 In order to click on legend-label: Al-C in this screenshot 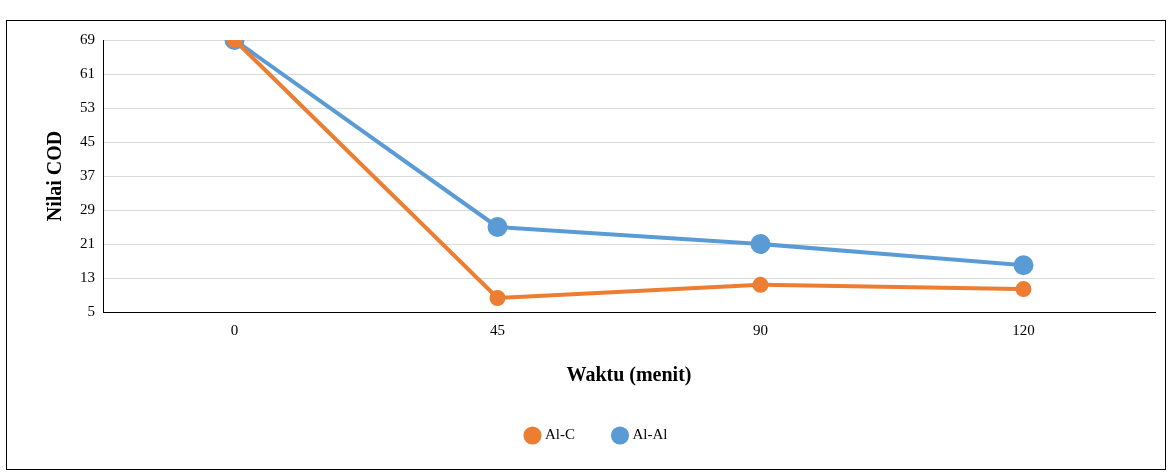, I will do `click(560, 434)`.